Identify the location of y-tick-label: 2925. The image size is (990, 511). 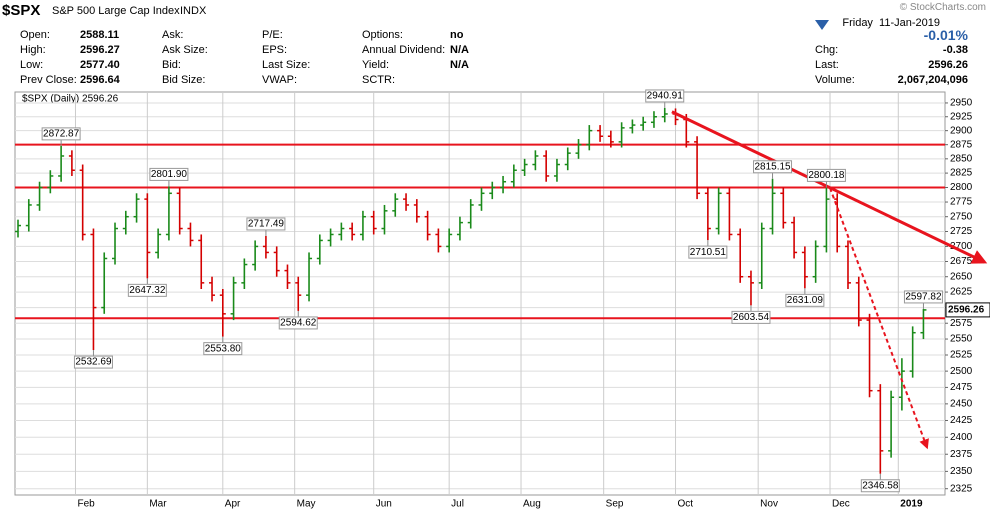
(961, 116).